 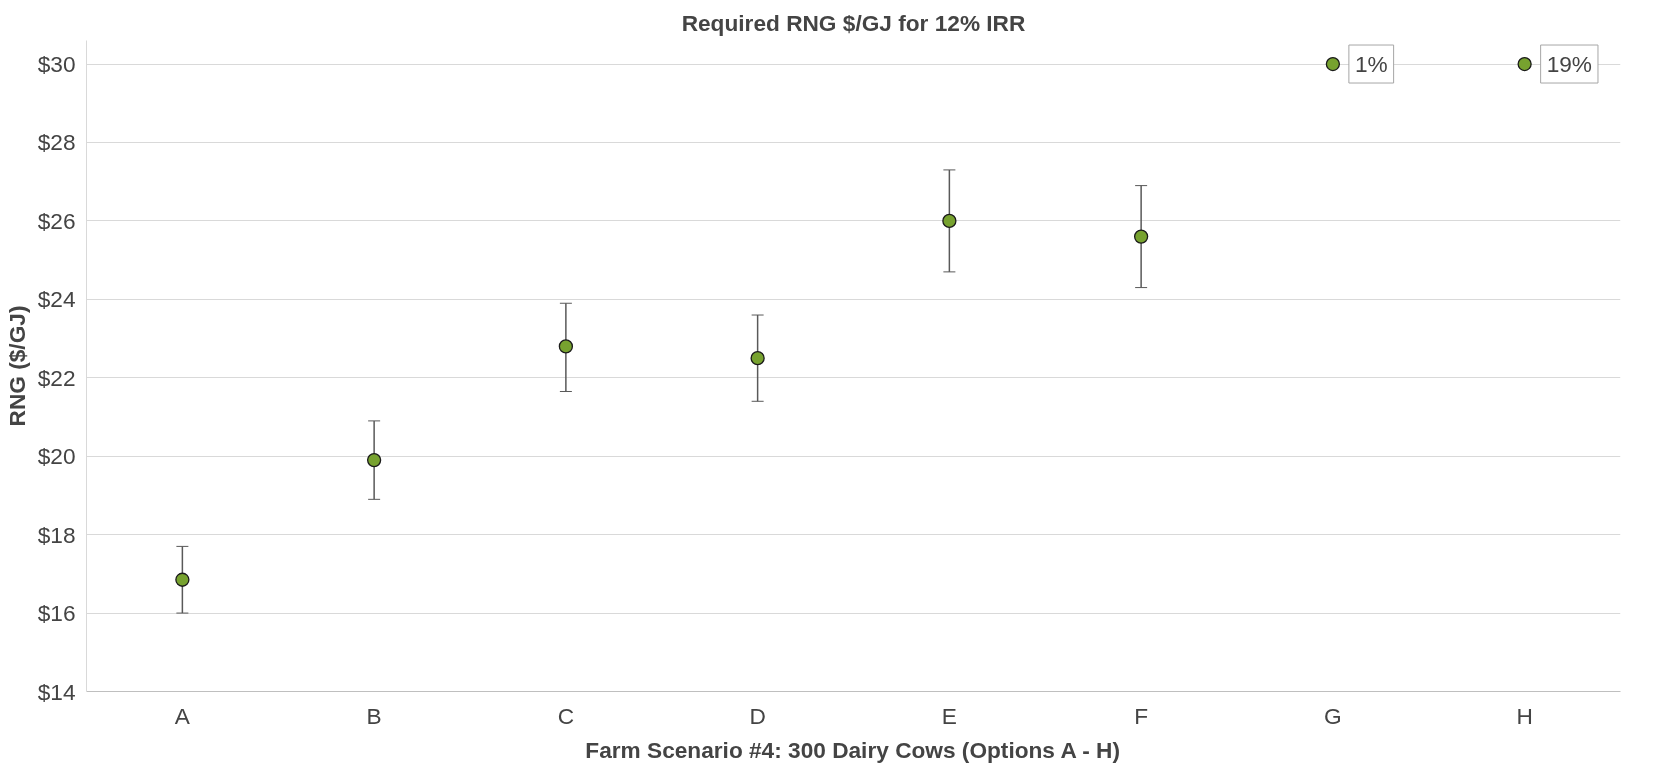 What do you see at coordinates (853, 22) in the screenshot?
I see `chart-title: Required RNG $/GJ for 12% IRR` at bounding box center [853, 22].